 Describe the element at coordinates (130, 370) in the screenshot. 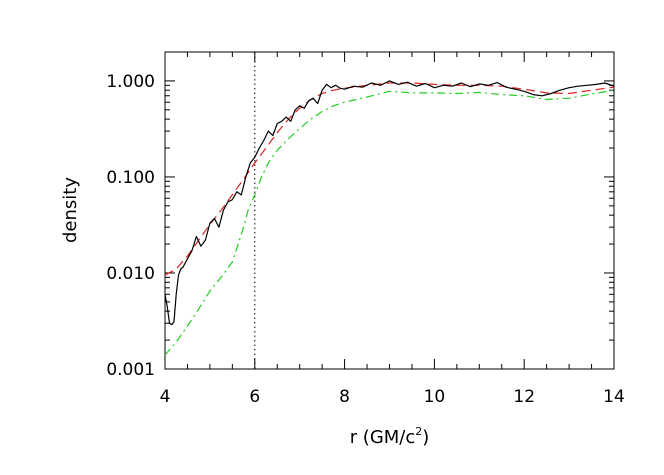

I see `y-tick-label: 0.001` at that location.